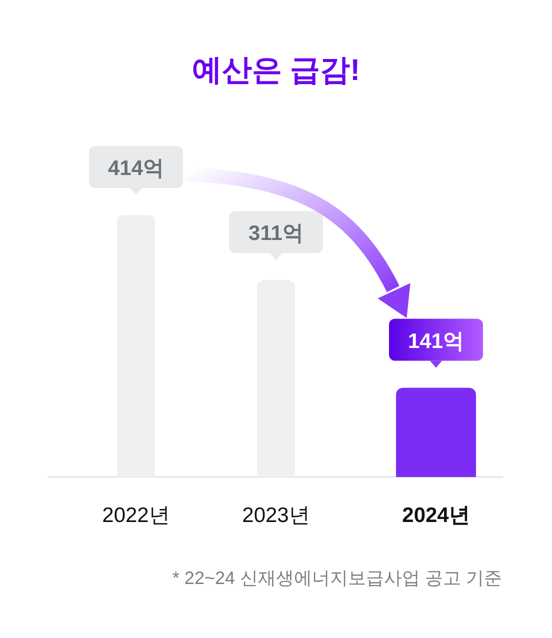 Image resolution: width=552 pixels, height=638 pixels. Describe the element at coordinates (436, 341) in the screenshot. I see `data-label: 141억` at that location.